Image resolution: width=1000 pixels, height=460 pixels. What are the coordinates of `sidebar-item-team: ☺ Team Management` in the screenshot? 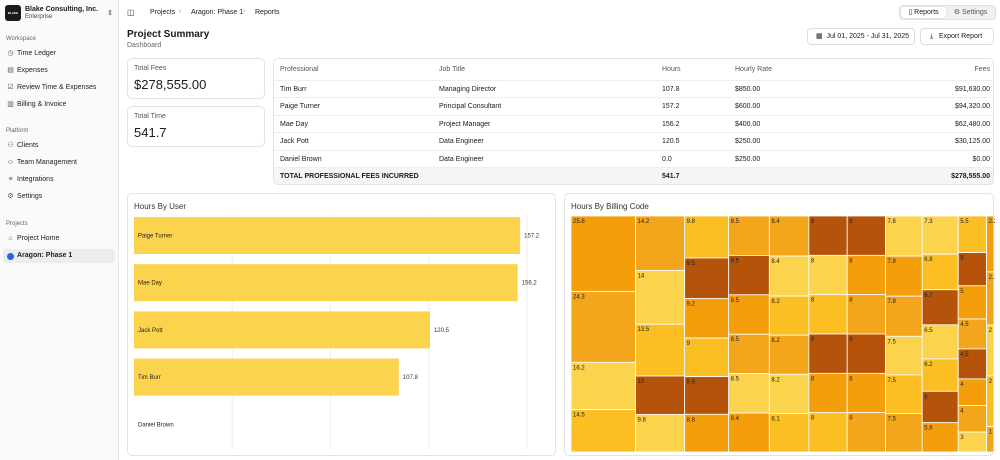 It's located at (59, 163).